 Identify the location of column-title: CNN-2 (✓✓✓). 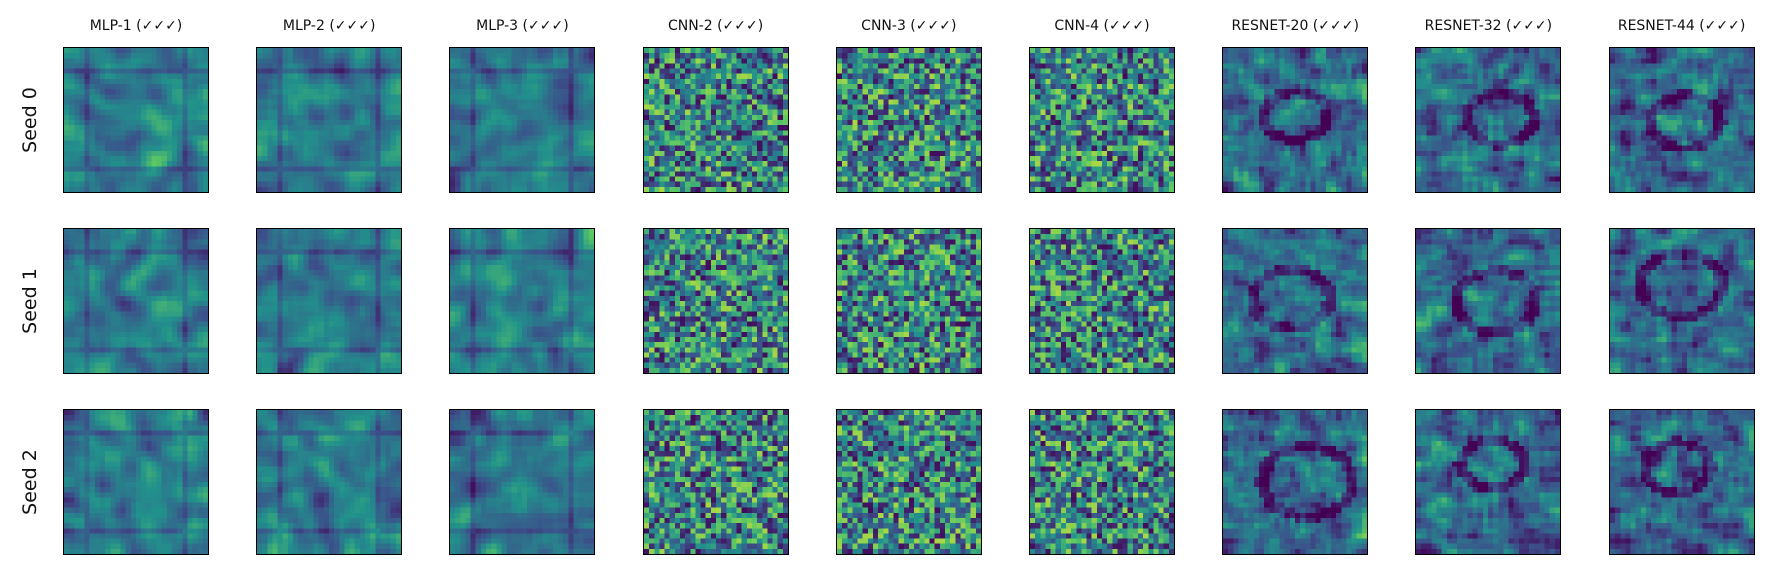
(715, 26).